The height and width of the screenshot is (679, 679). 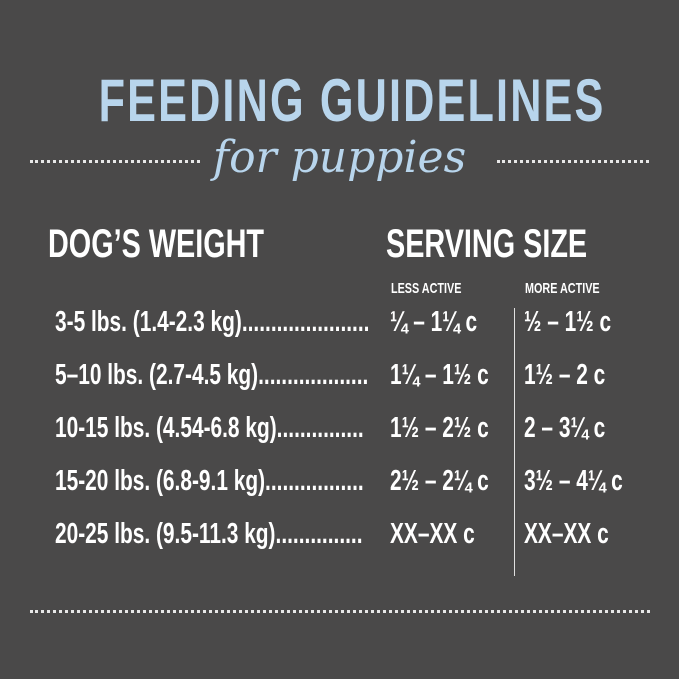 I want to click on row-more: 1½ – 2 c, so click(x=565, y=375).